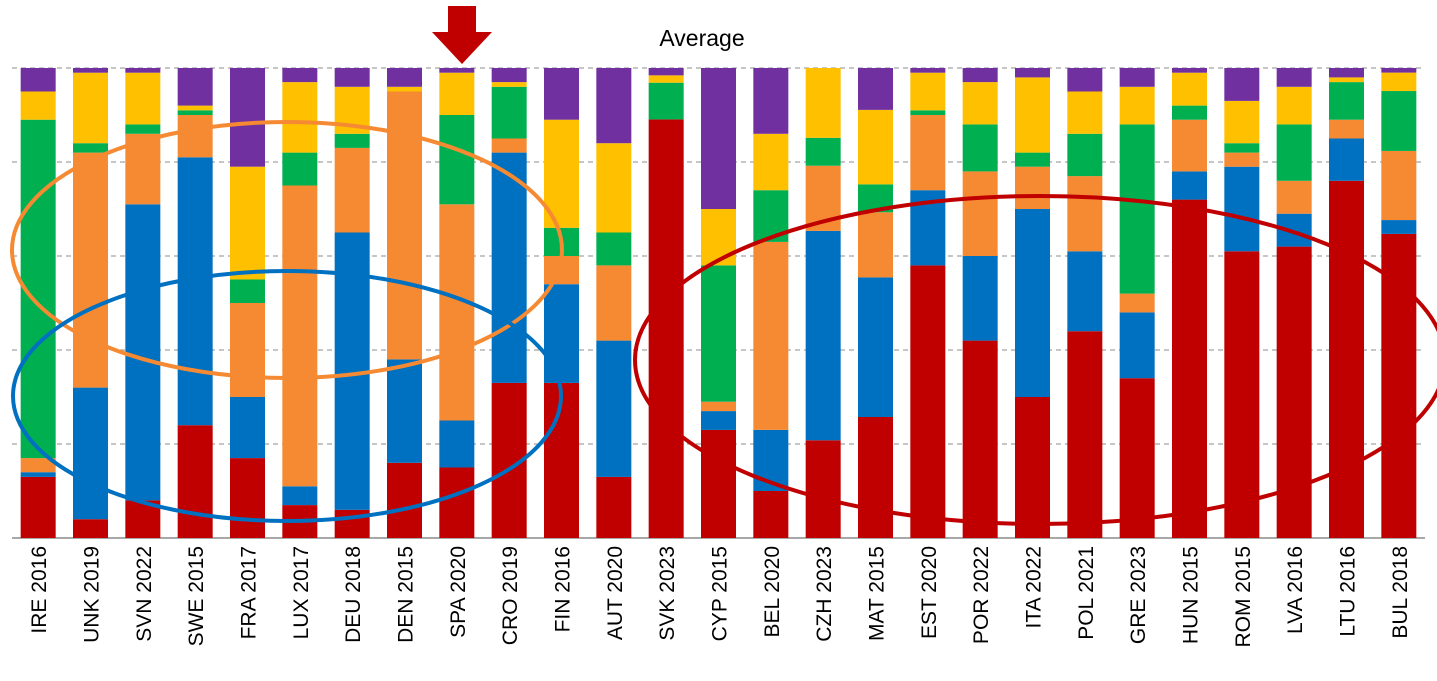 The height and width of the screenshot is (681, 1437). What do you see at coordinates (563, 589) in the screenshot?
I see `x-tick-label: FIN 2016` at bounding box center [563, 589].